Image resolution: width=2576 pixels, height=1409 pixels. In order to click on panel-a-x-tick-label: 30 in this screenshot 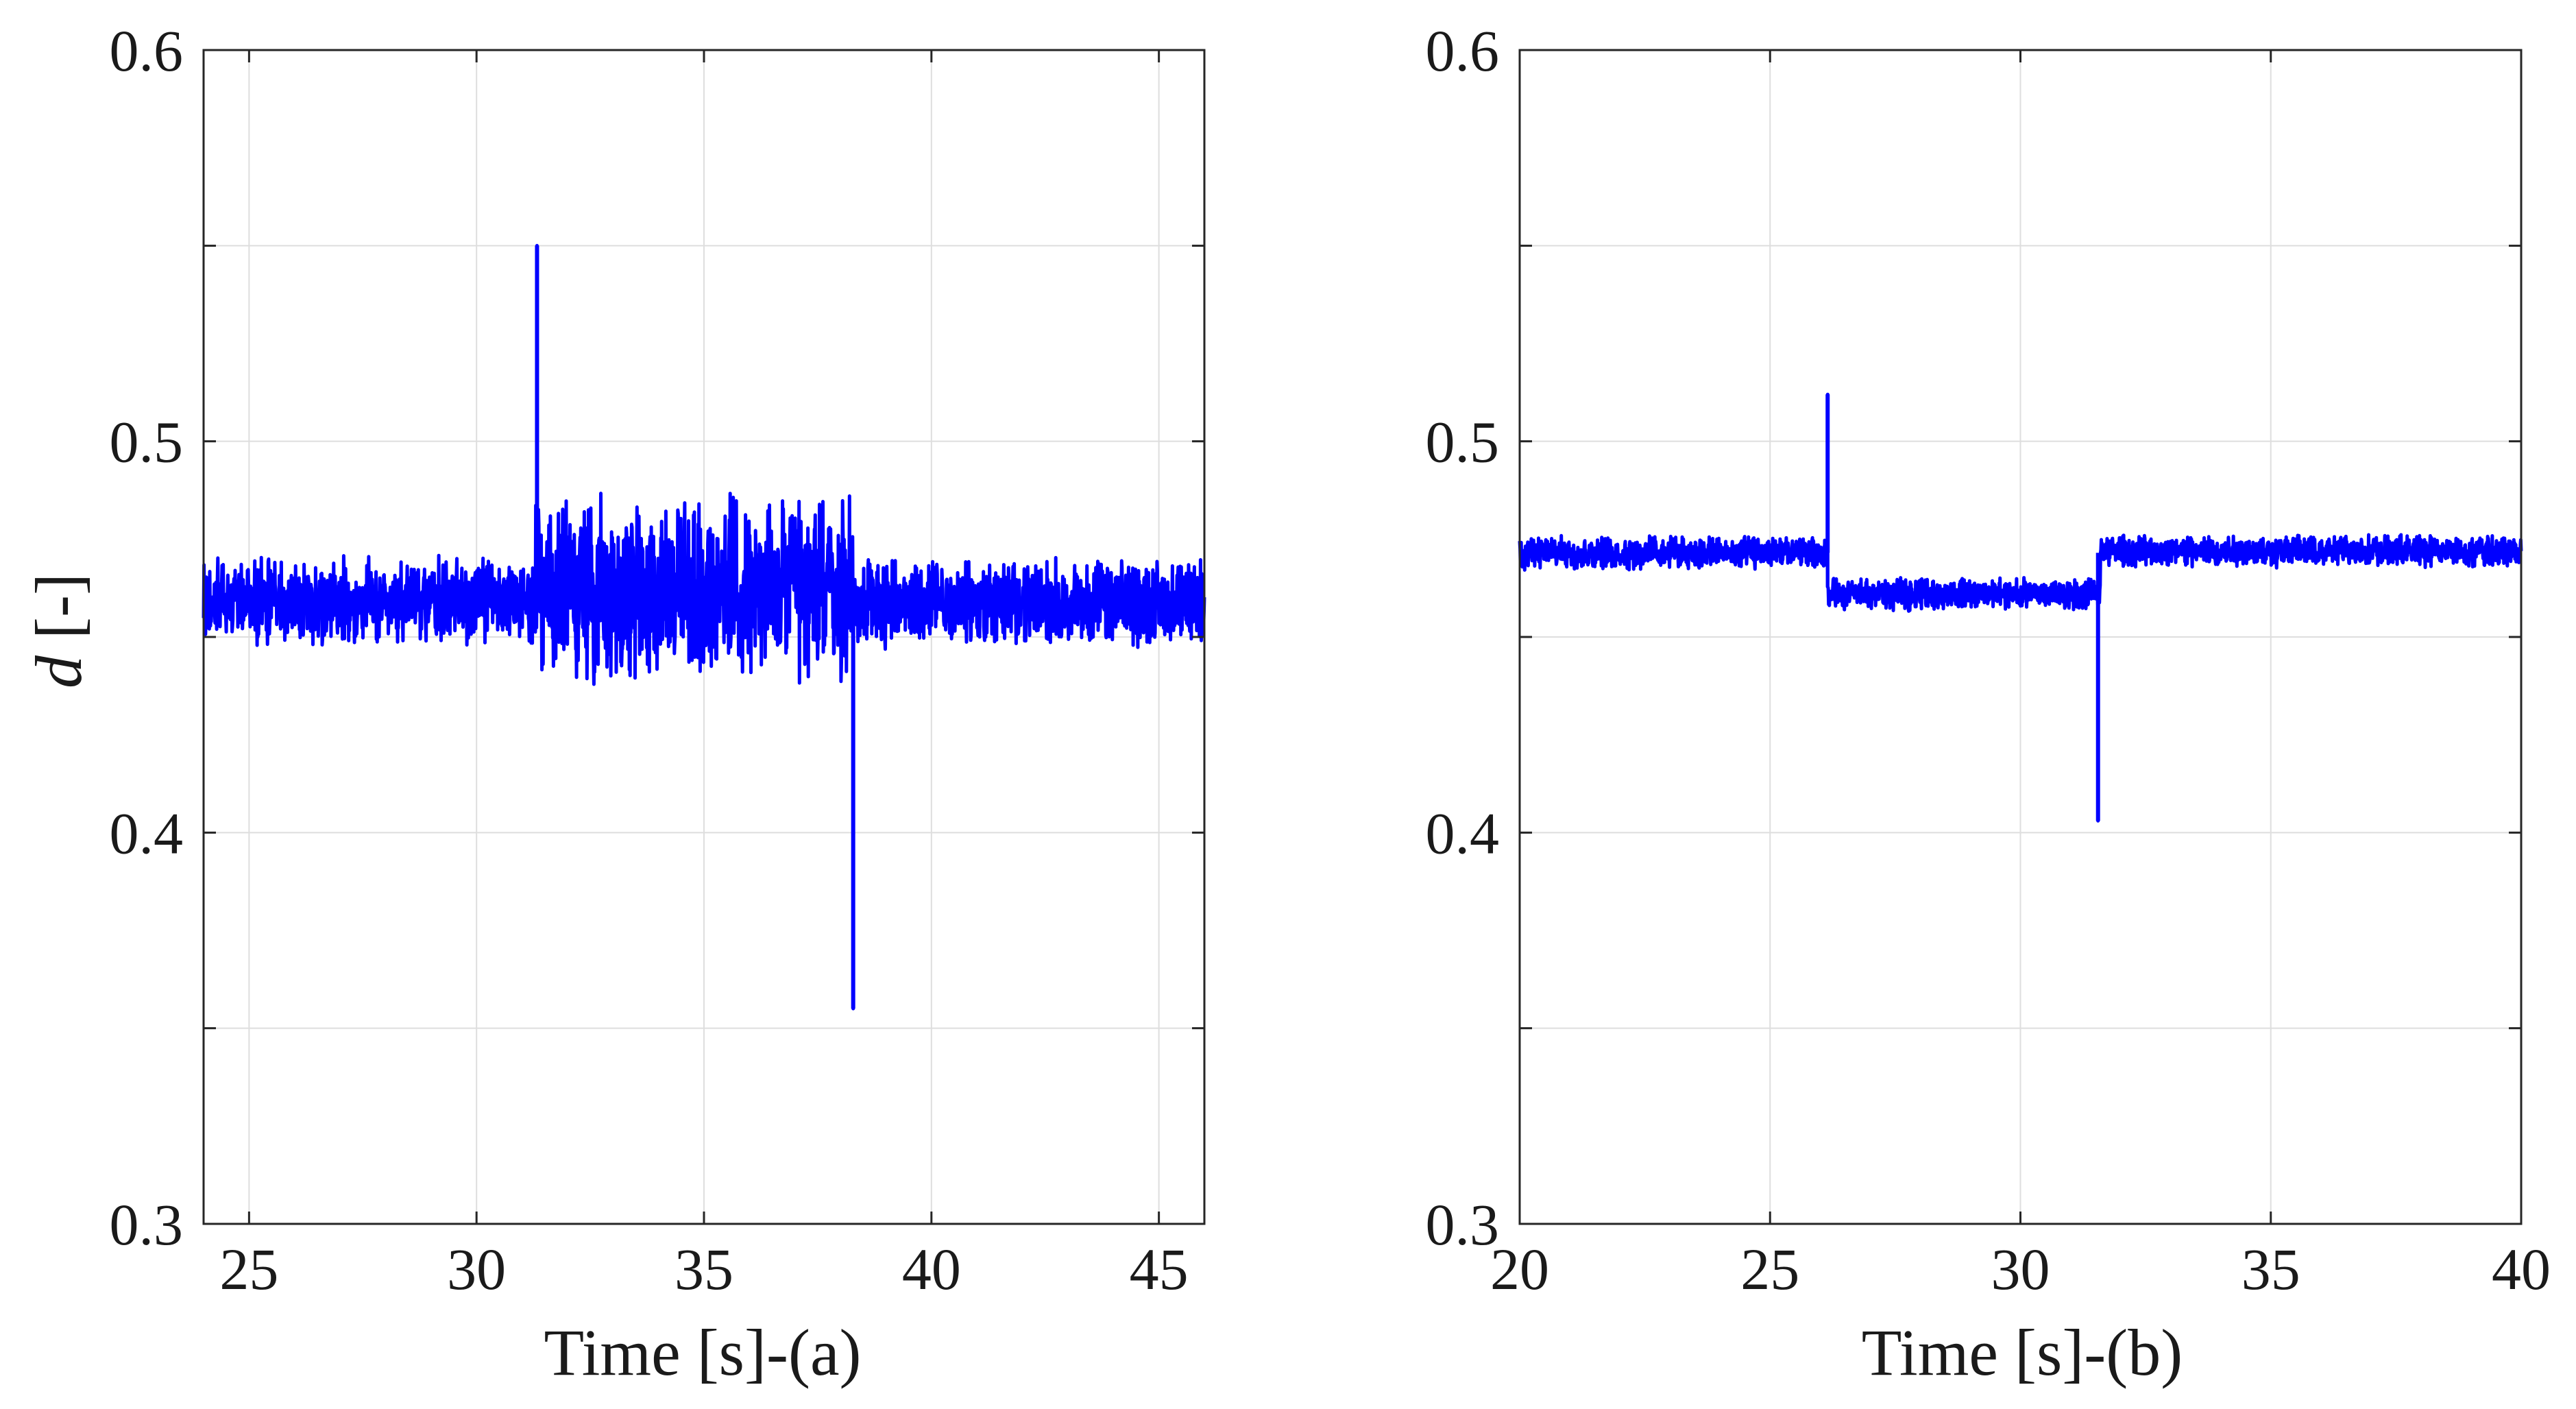, I will do `click(476, 1269)`.